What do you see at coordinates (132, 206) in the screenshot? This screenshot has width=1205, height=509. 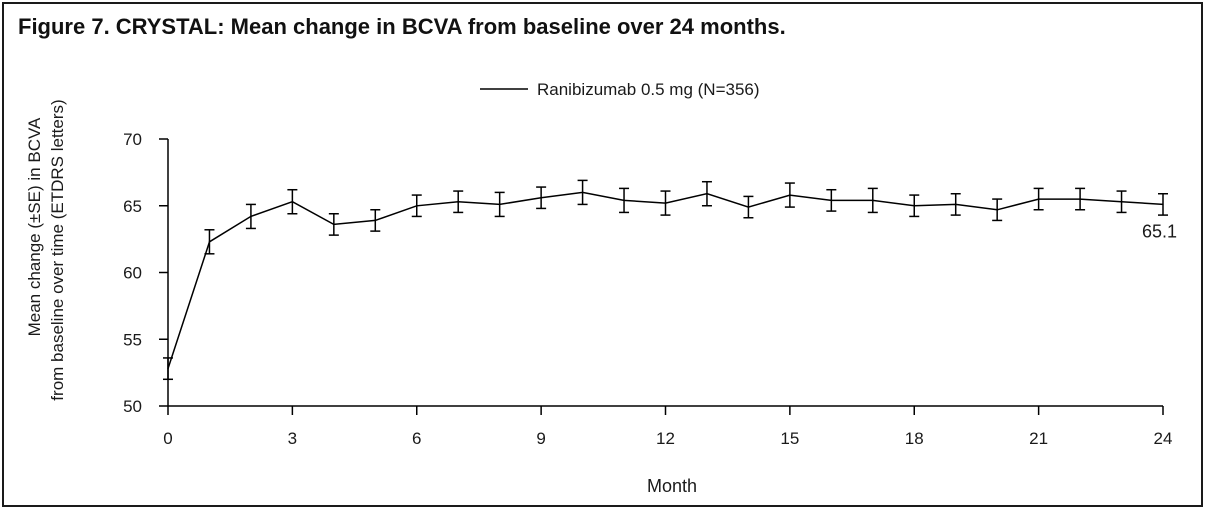 I see `y-tick-label: 65` at bounding box center [132, 206].